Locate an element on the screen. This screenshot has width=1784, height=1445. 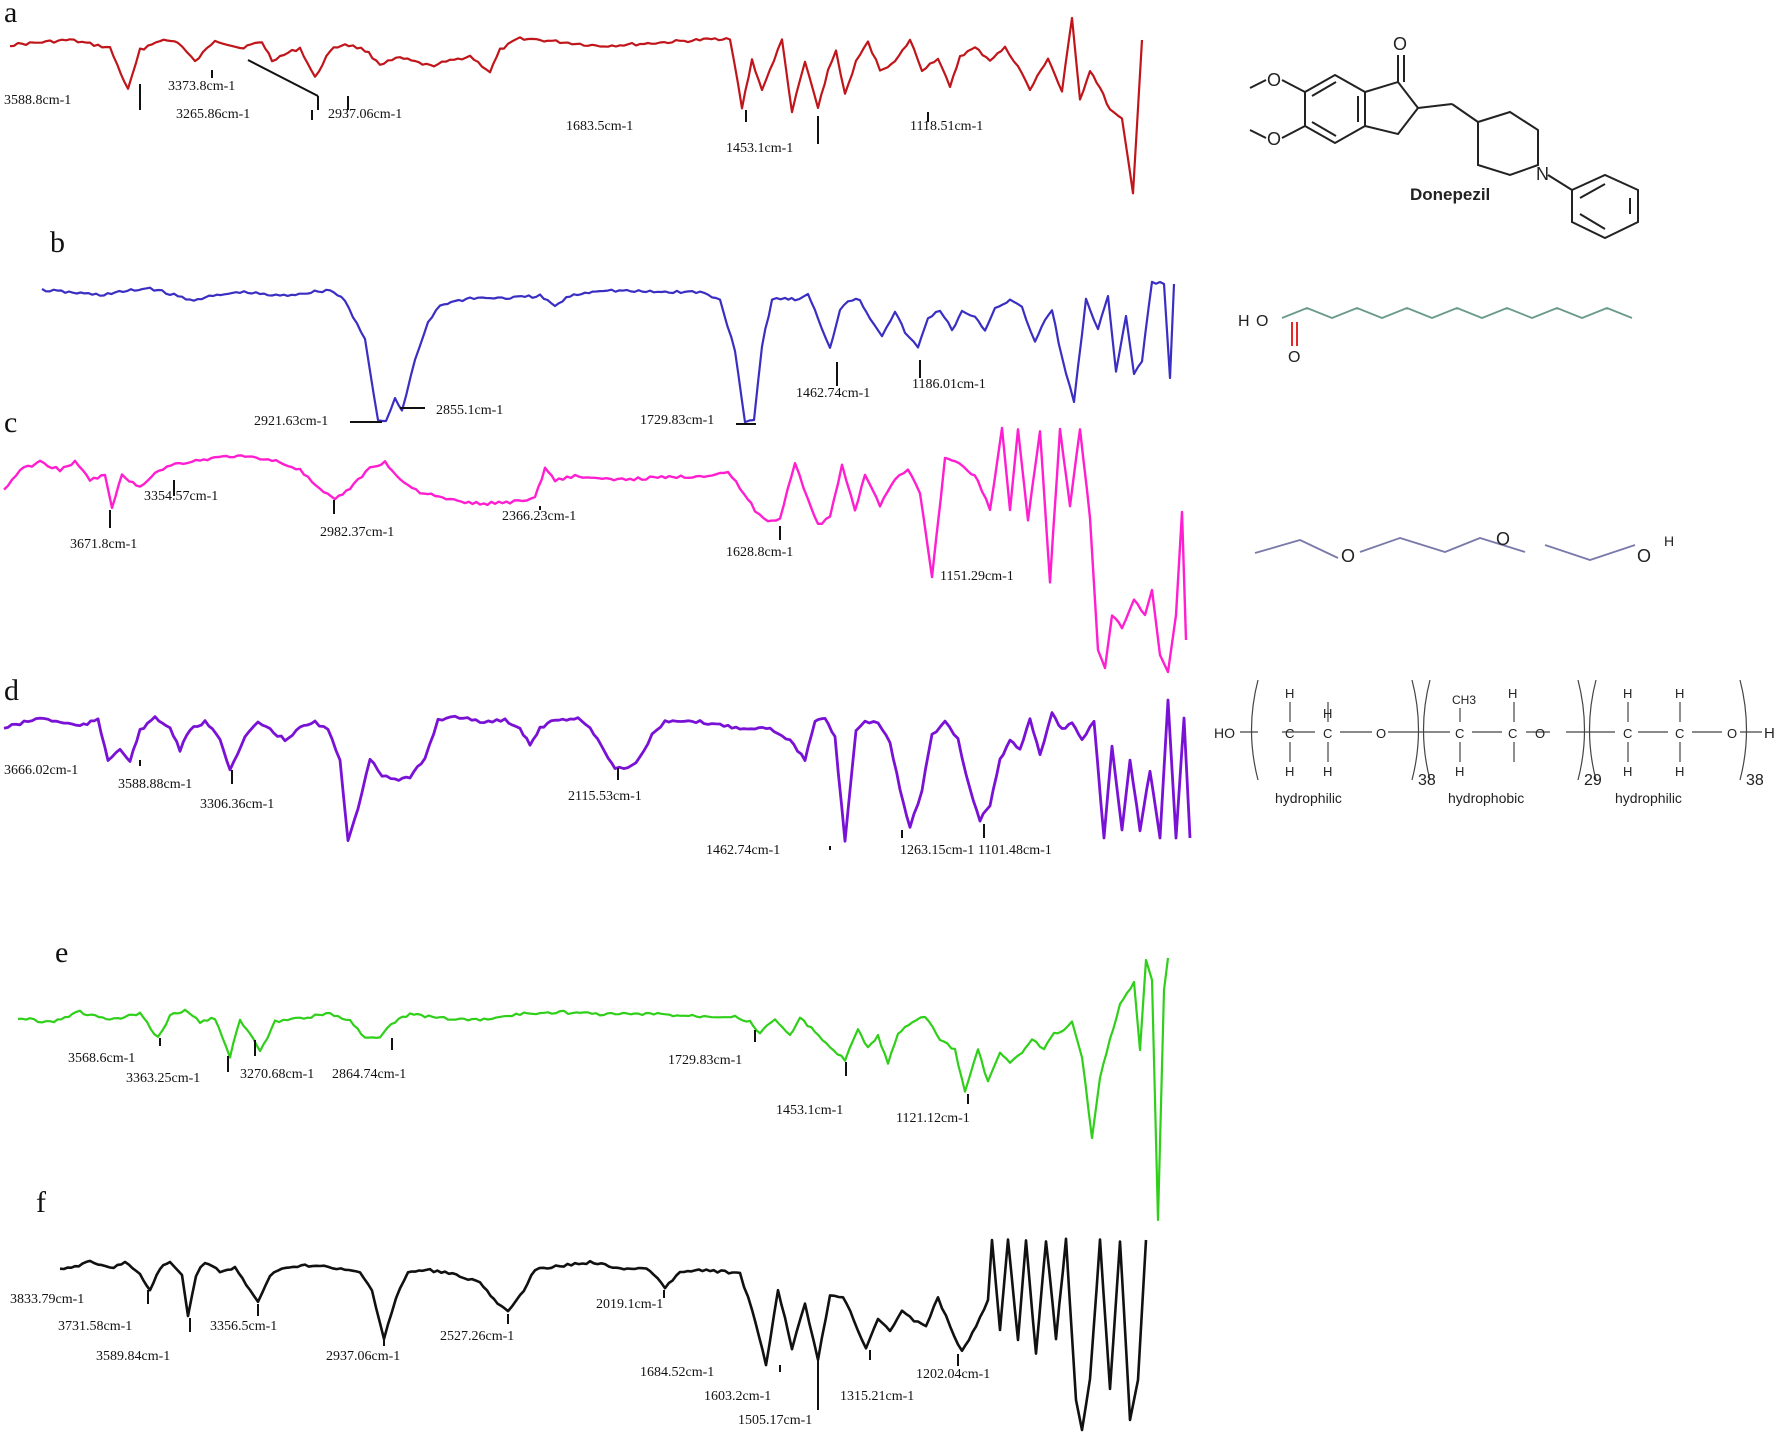
peak-label-f-7: 1684.52cm-1 is located at coordinates (677, 1372).